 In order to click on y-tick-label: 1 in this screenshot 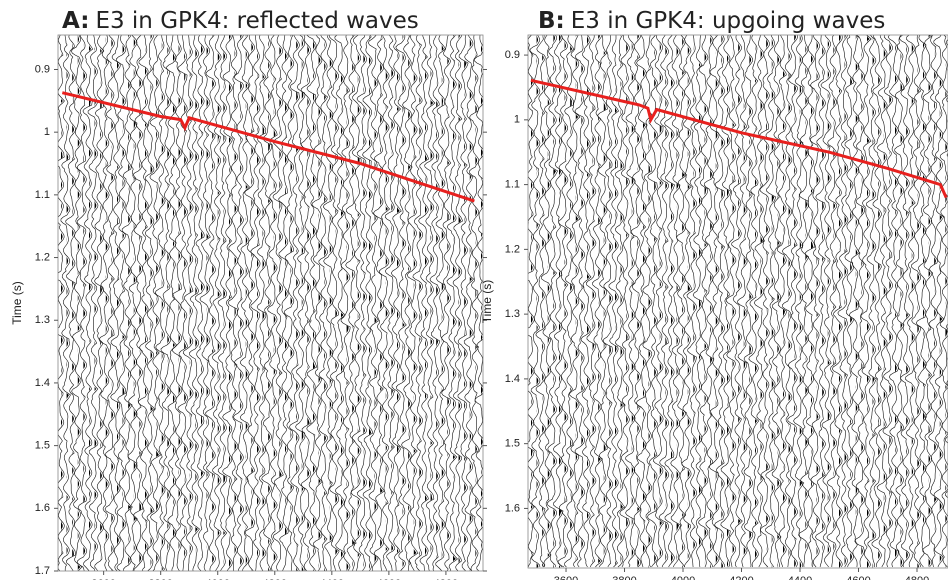, I will do `click(517, 120)`.